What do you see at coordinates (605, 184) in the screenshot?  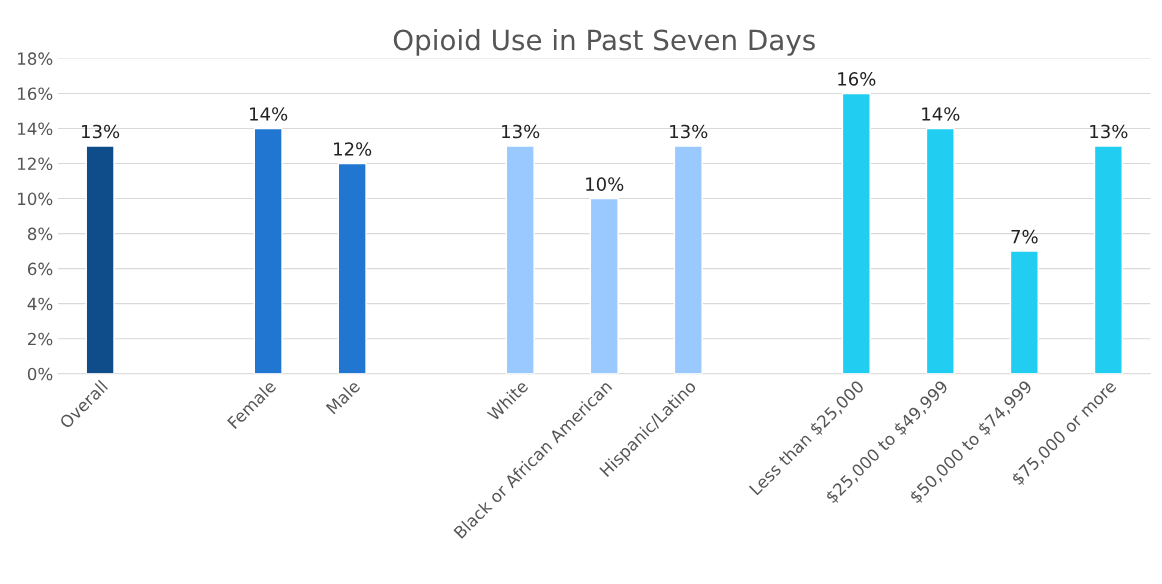 I see `data-label: 10%` at bounding box center [605, 184].